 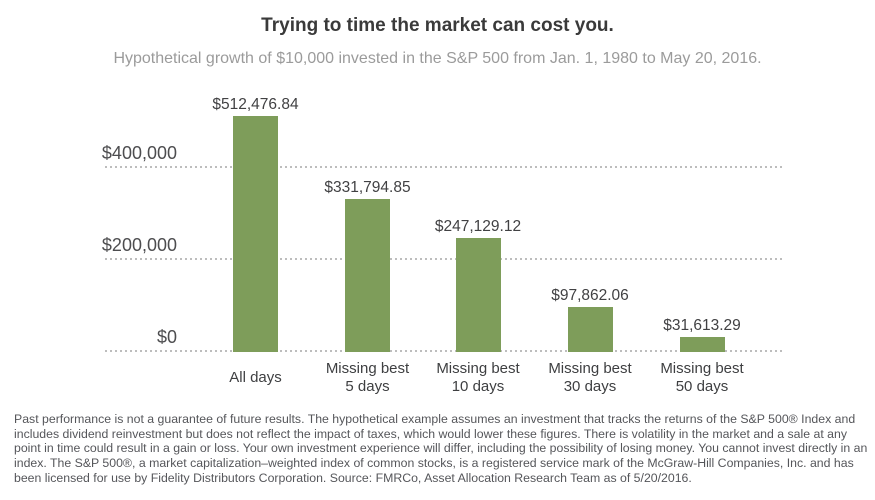 I want to click on bar-value-label: $97,862.06, so click(x=590, y=295).